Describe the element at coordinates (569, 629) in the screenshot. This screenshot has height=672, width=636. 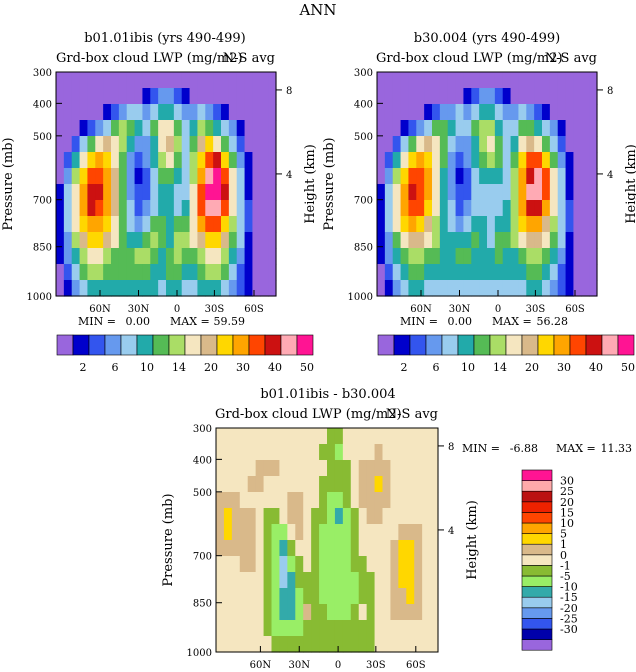
I see `colorbar-label: -30` at that location.